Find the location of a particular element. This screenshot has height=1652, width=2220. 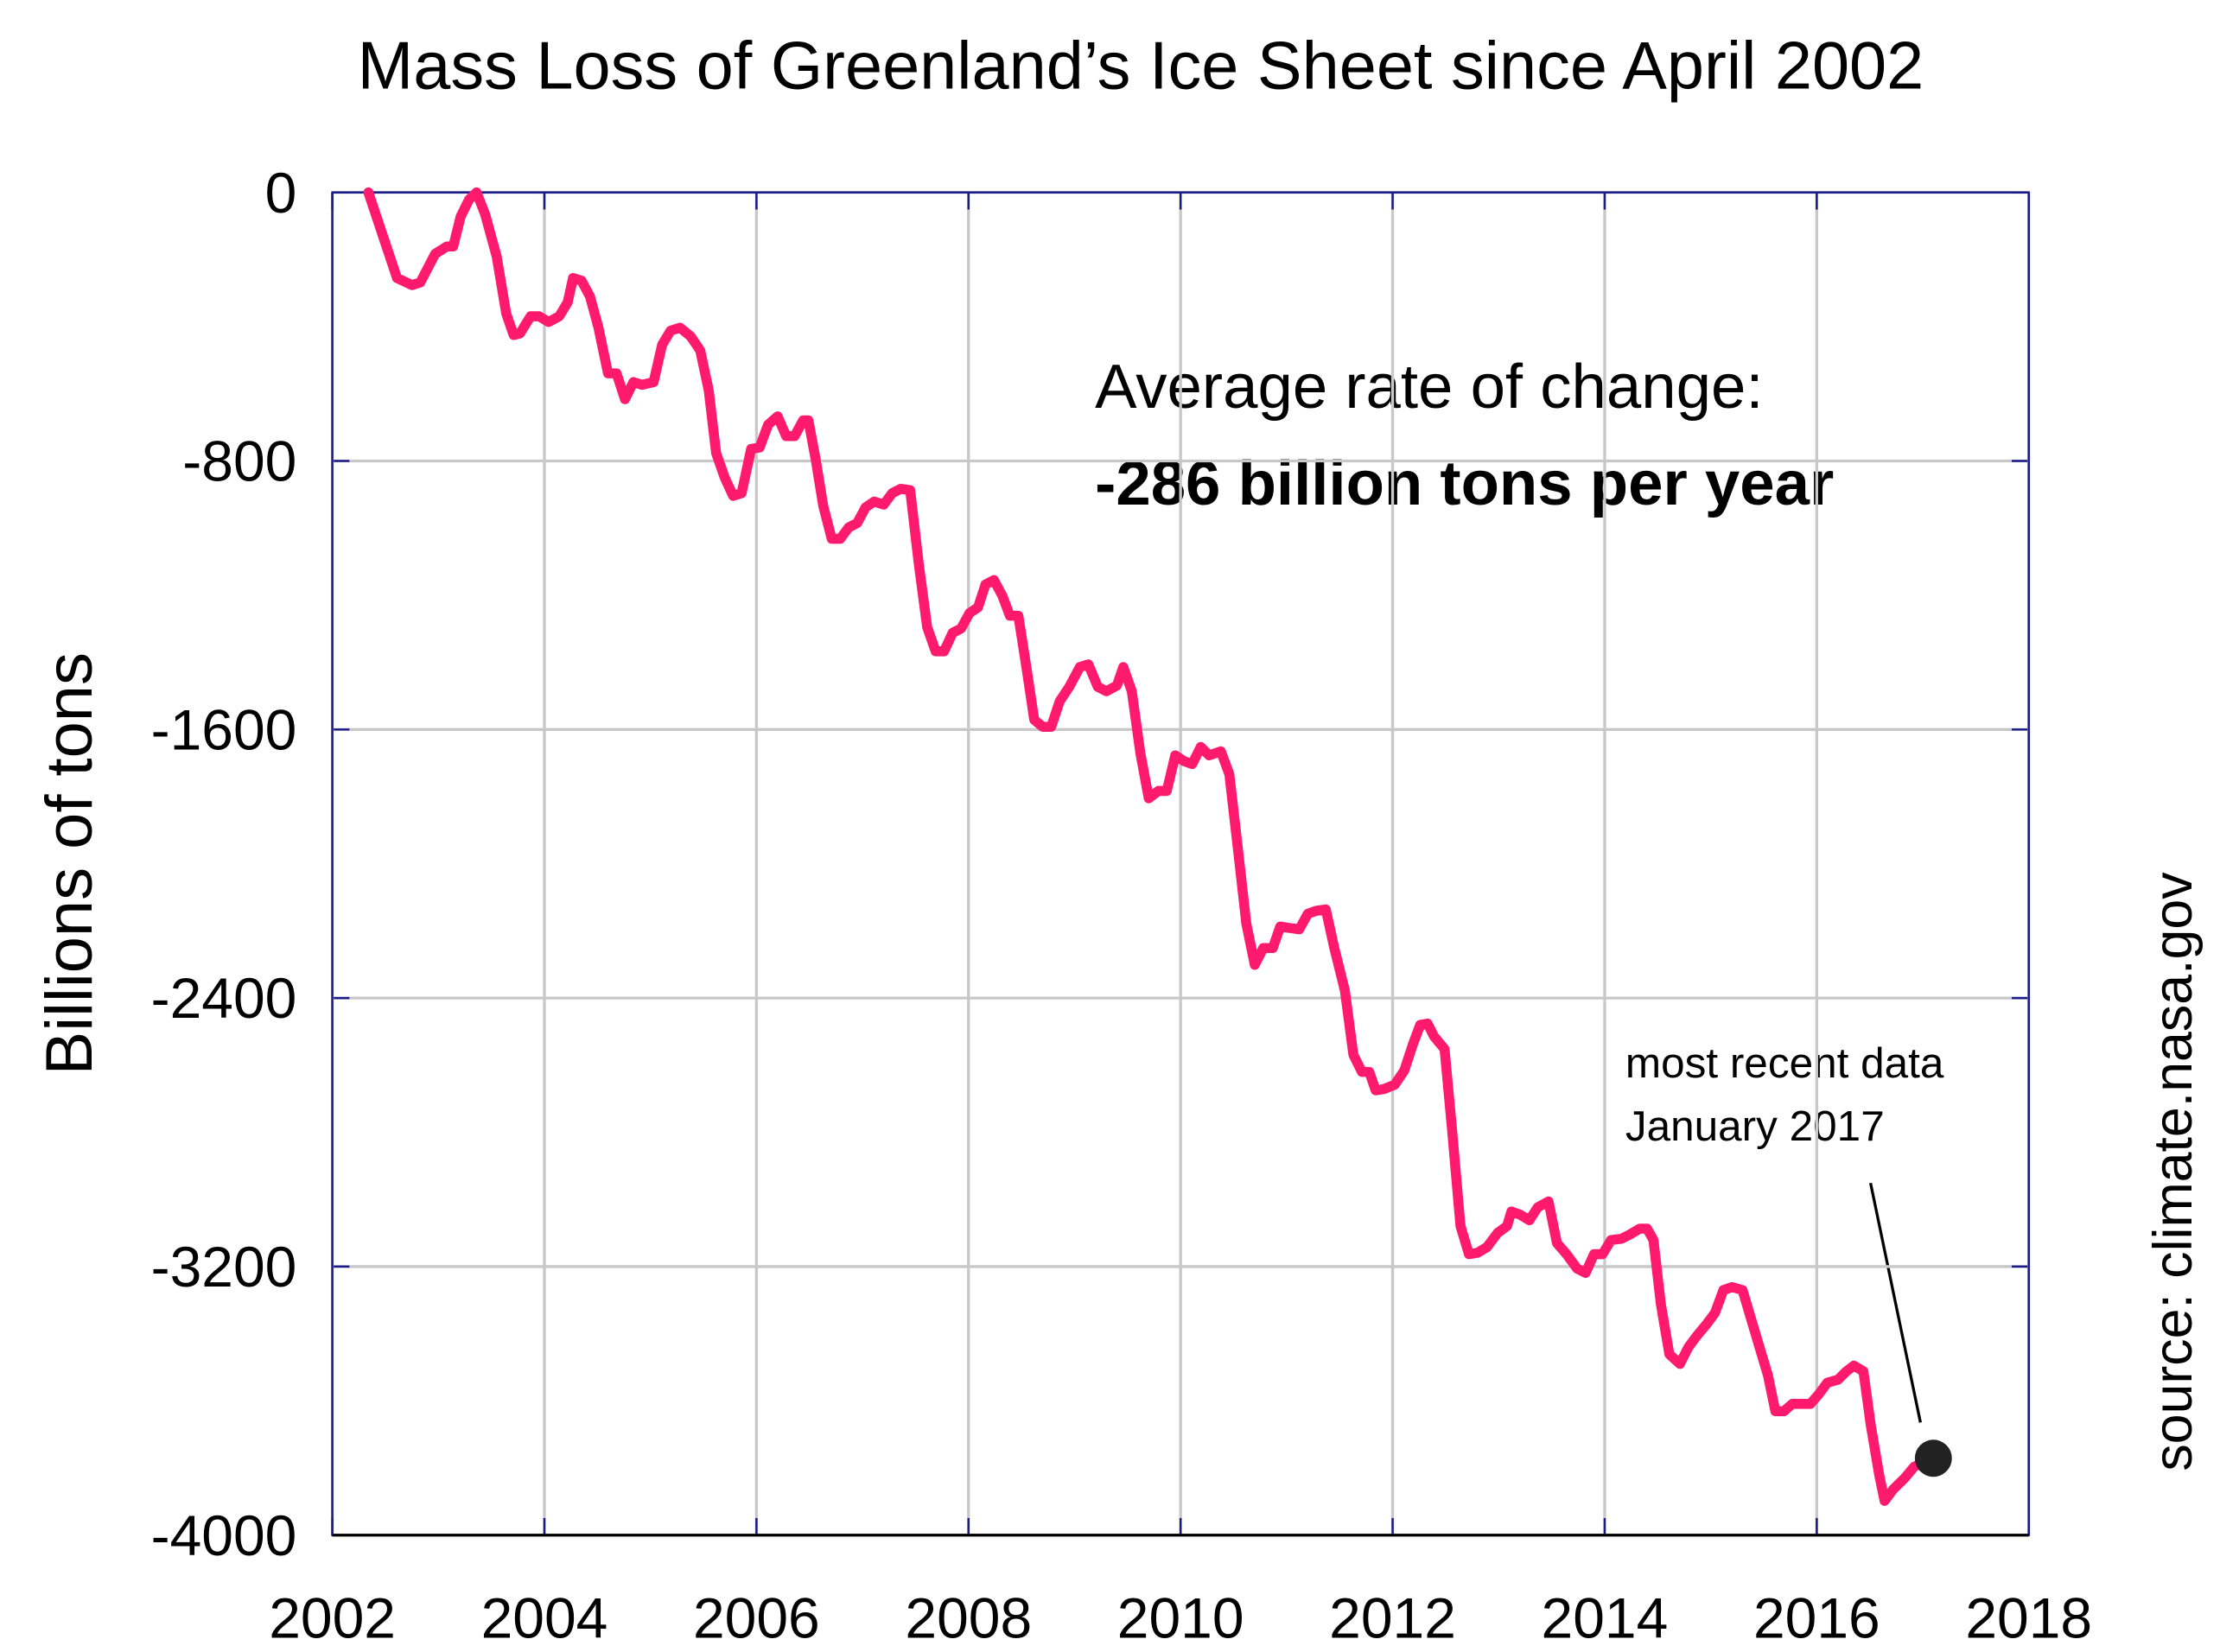

latest-note: January 2017 is located at coordinates (1755, 1126).